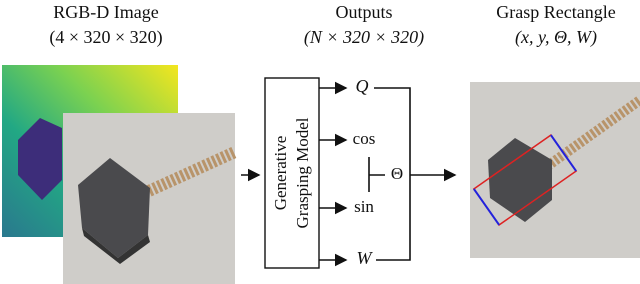  Describe the element at coordinates (397, 173) in the screenshot. I see `output-theta: Θ` at that location.